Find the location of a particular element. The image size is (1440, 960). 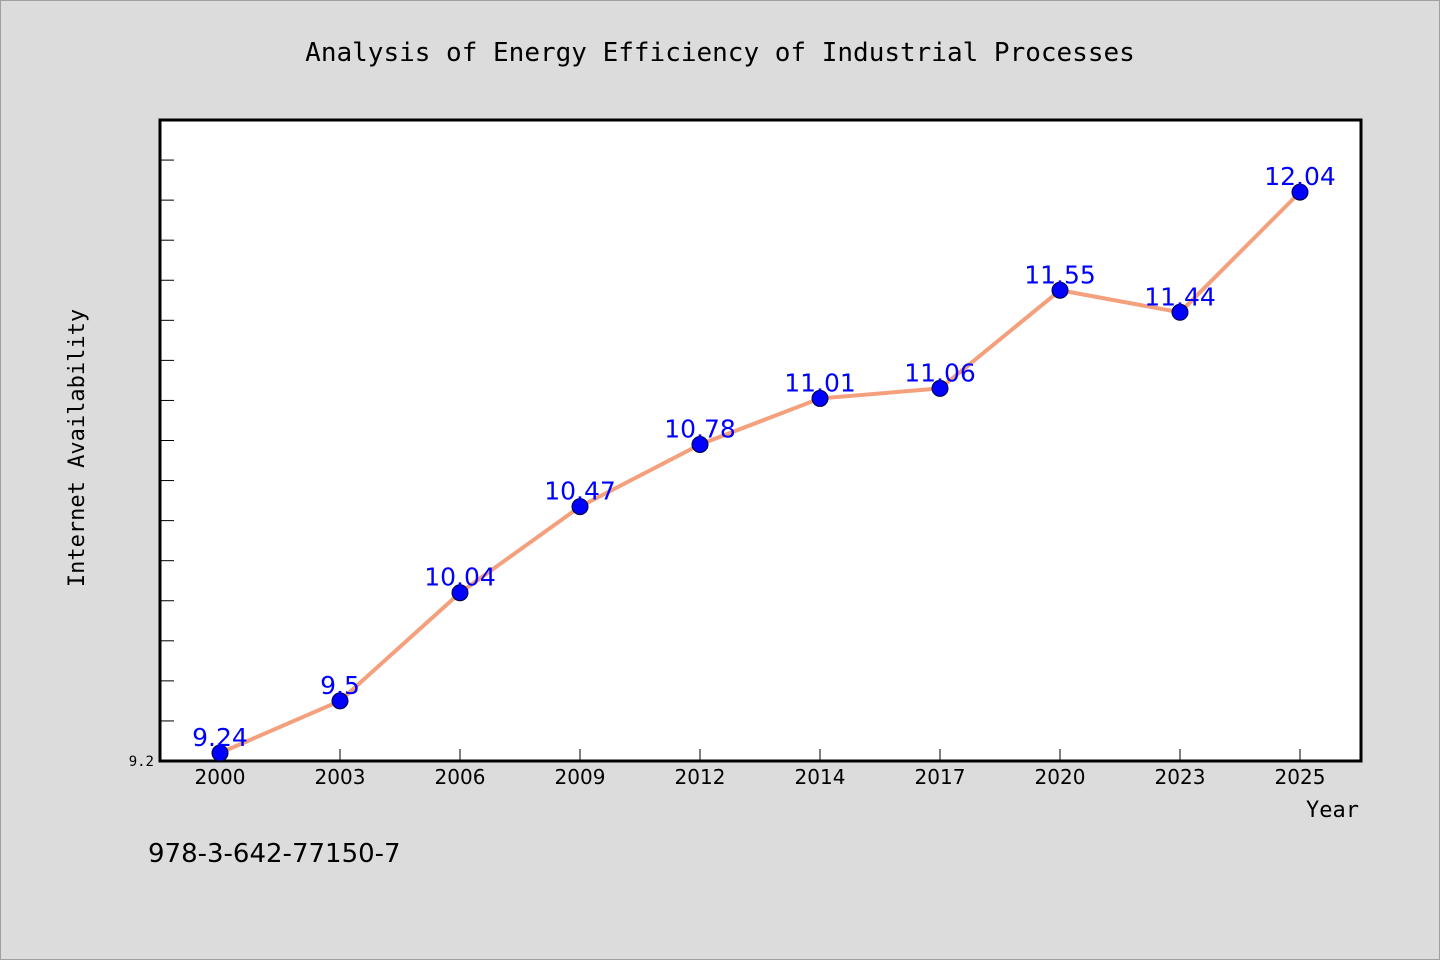

data-label: 10.47 is located at coordinates (580, 491).